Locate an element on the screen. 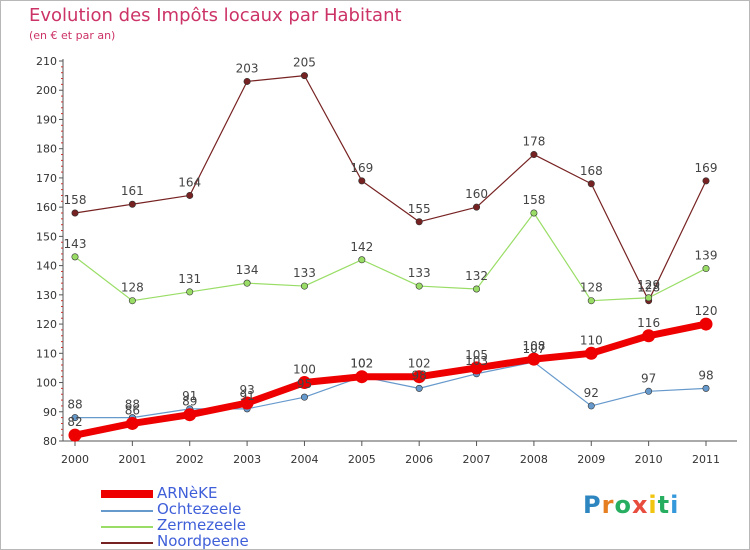  data-label: 168 is located at coordinates (591, 171).